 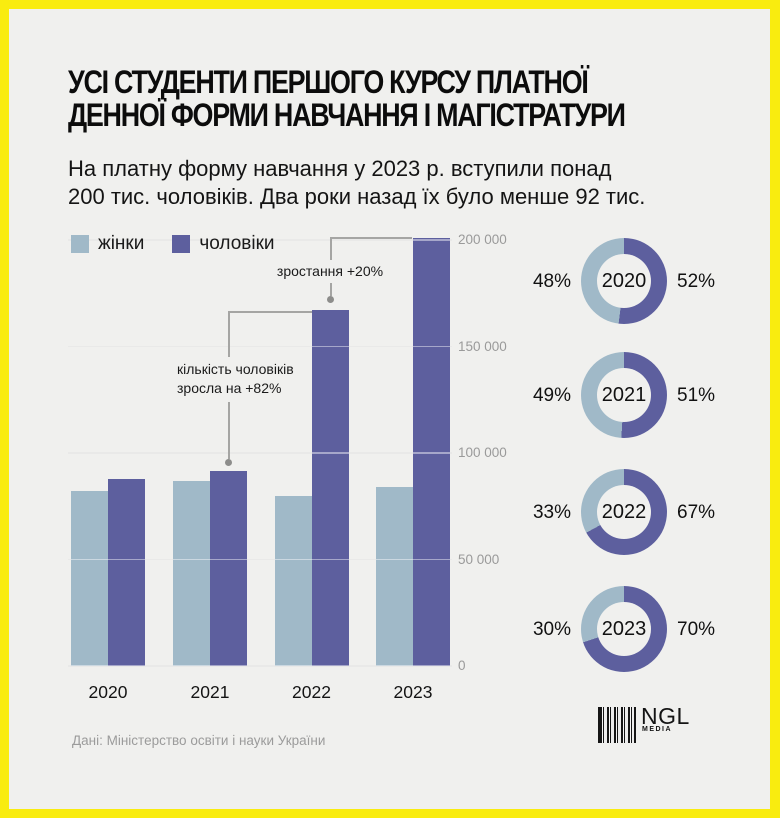 What do you see at coordinates (347, 115) in the screenshot?
I see `title-line-2: ДЕННОЇ ФОРМИ НАВЧАННЯ І МАГІСТРАТУРИ` at bounding box center [347, 115].